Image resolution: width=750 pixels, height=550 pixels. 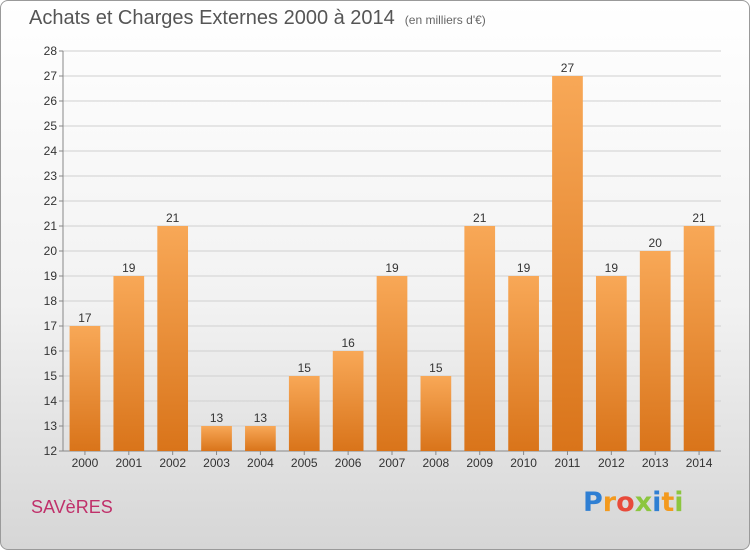 I want to click on y-tick-label: 27, so click(x=51, y=76).